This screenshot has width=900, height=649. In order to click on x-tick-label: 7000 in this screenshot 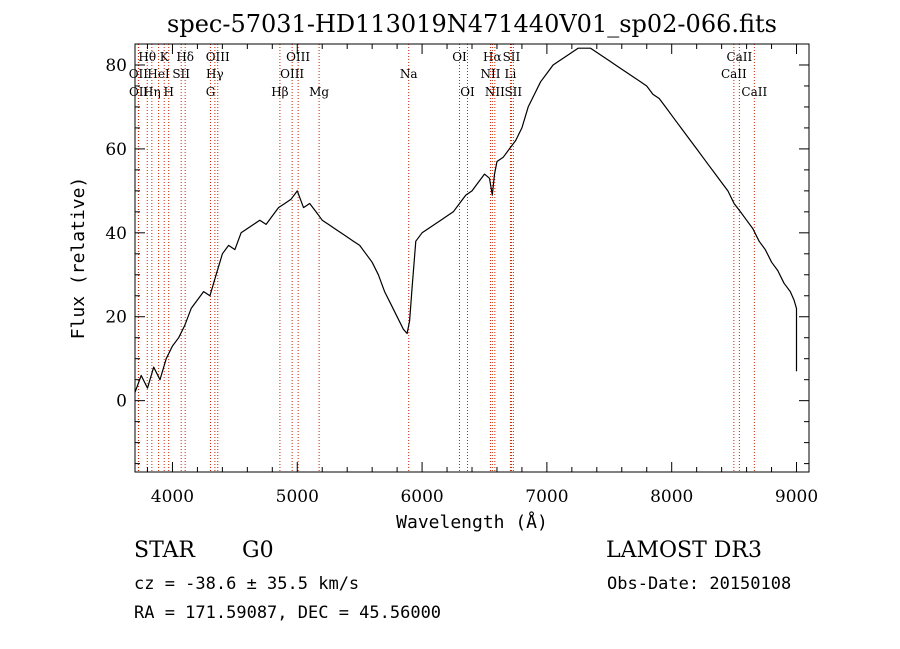, I will do `click(546, 497)`.